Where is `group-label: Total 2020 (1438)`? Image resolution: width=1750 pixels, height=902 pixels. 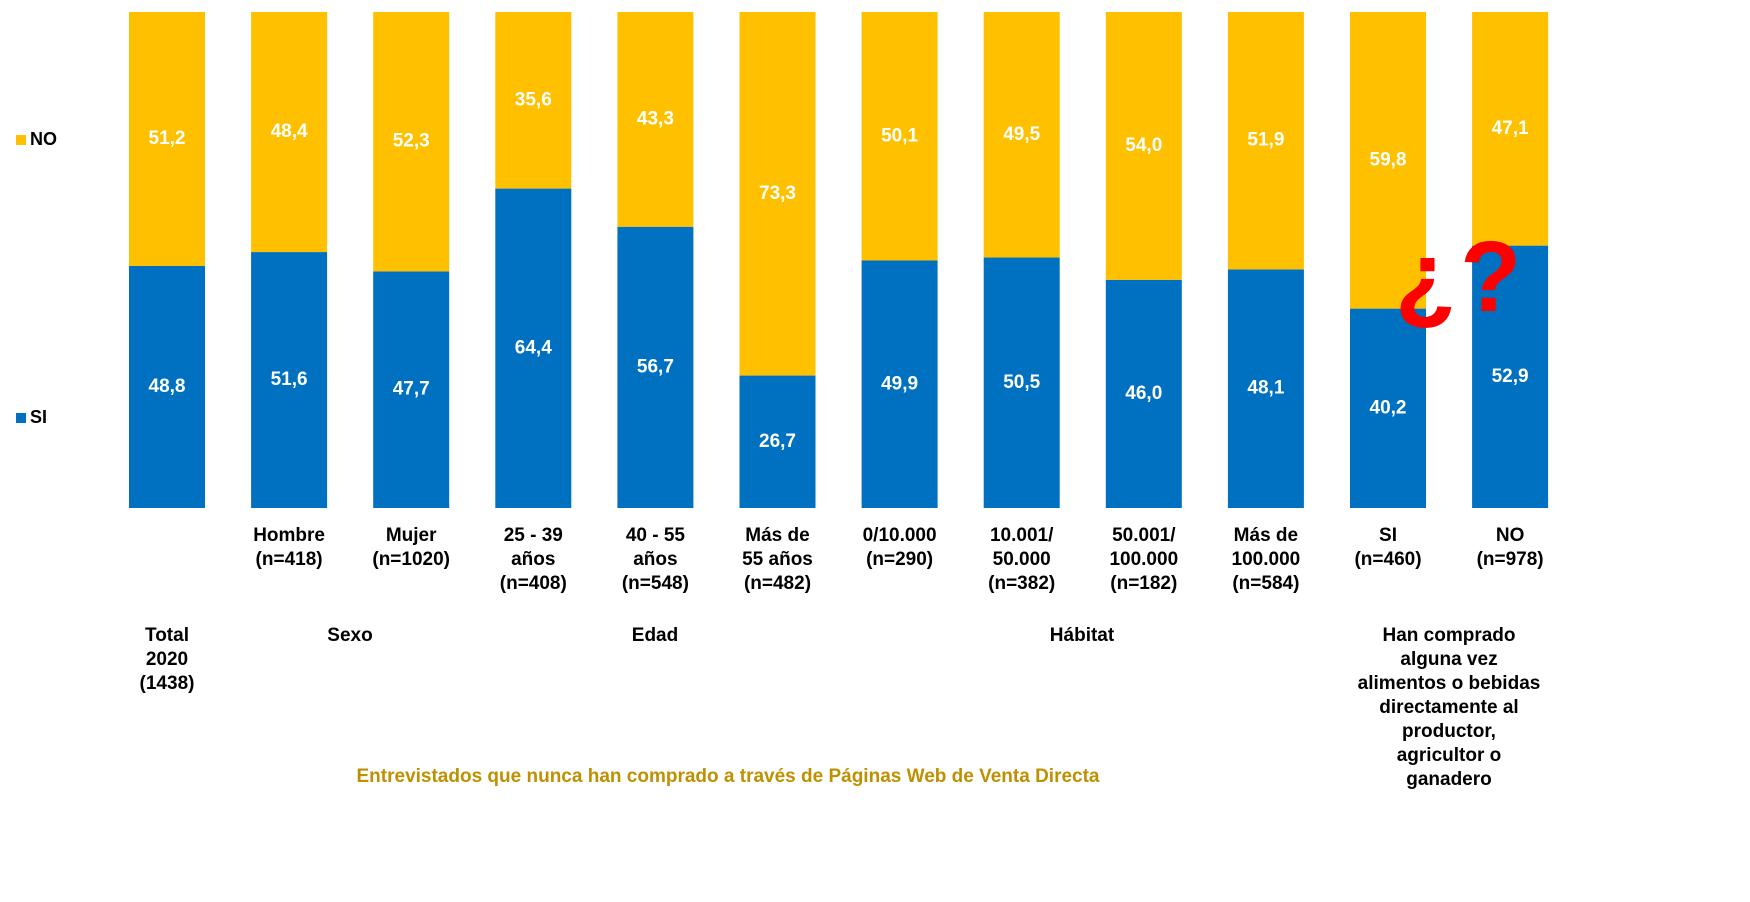 group-label: Total 2020 (1438) is located at coordinates (167, 659).